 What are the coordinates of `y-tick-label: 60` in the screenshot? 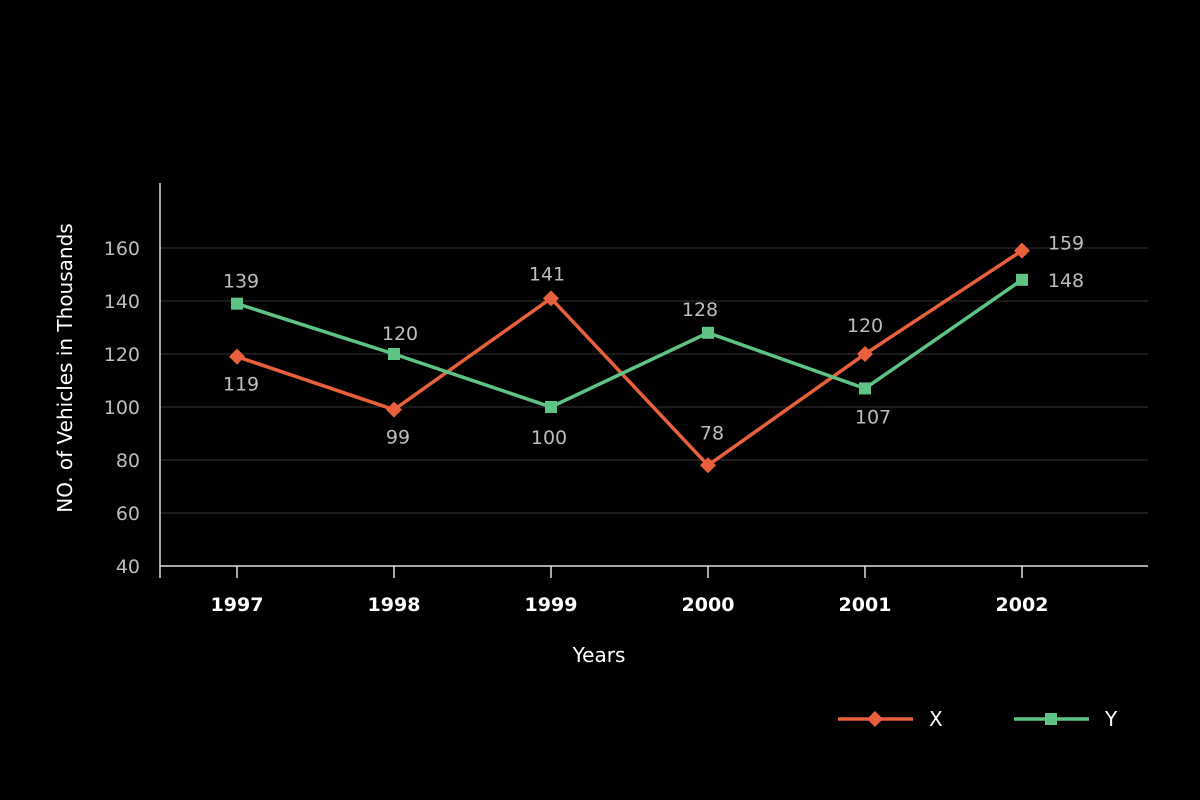 It's located at (128, 514).